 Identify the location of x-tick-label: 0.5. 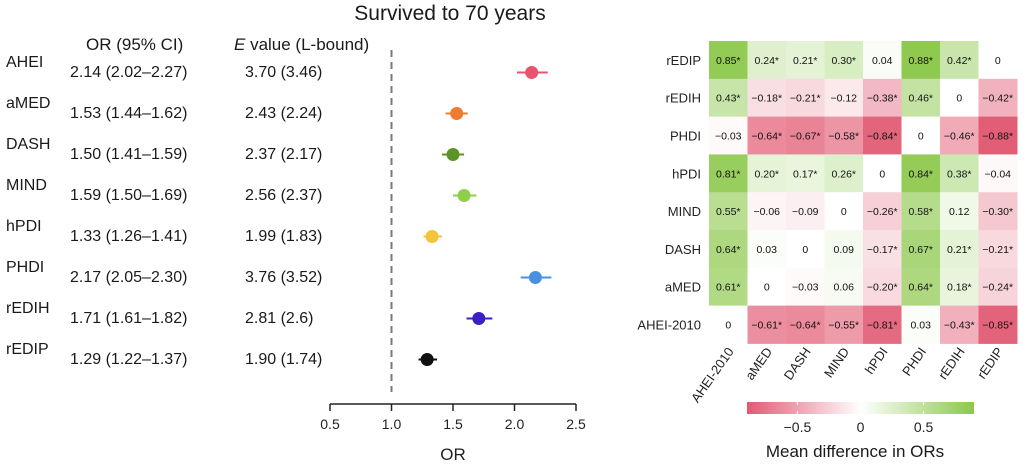
(330, 424).